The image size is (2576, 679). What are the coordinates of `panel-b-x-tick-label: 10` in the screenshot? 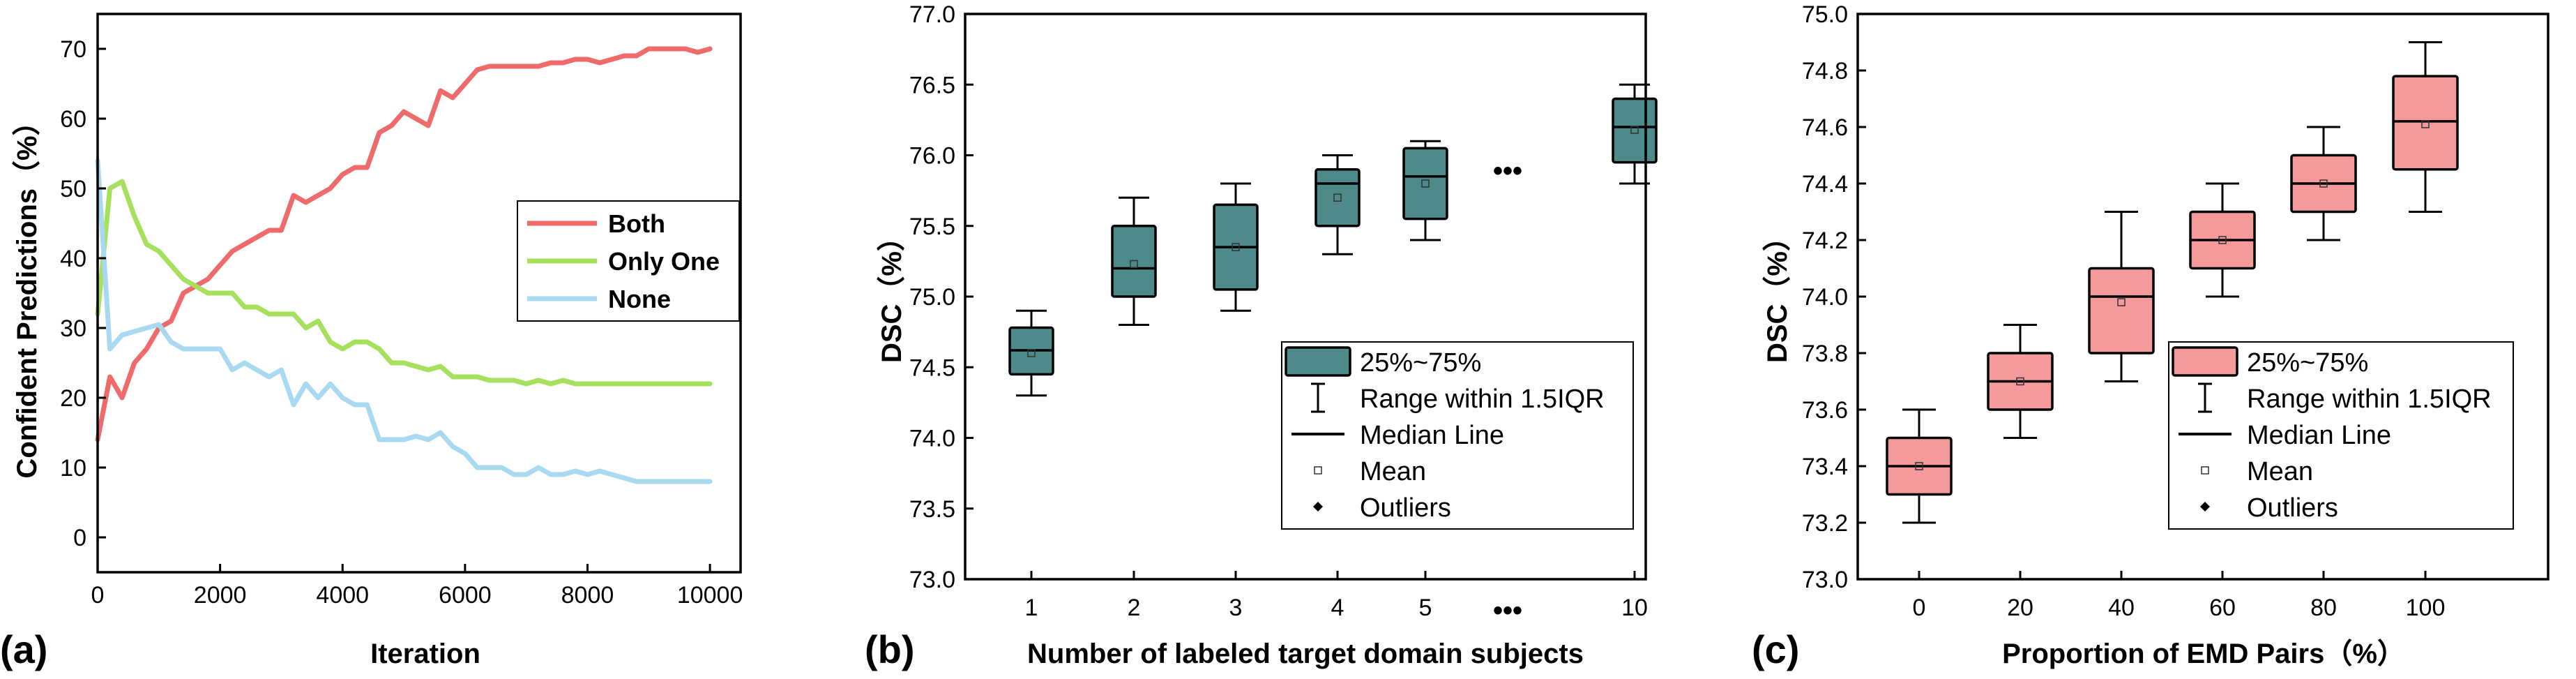 It's located at (1634, 608).